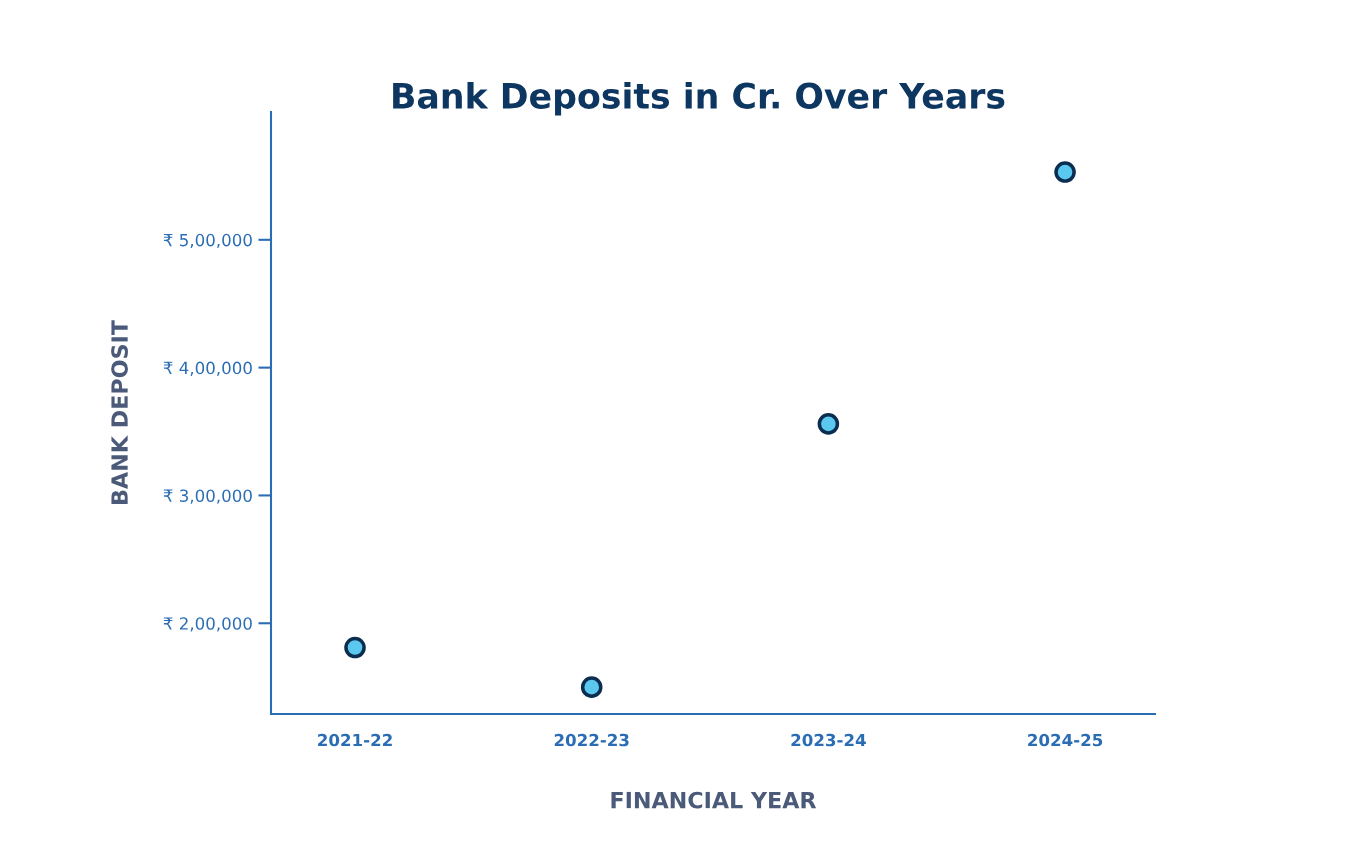 This screenshot has height=845, width=1366. Describe the element at coordinates (1065, 740) in the screenshot. I see `x-tick-label: 2024-25` at that location.